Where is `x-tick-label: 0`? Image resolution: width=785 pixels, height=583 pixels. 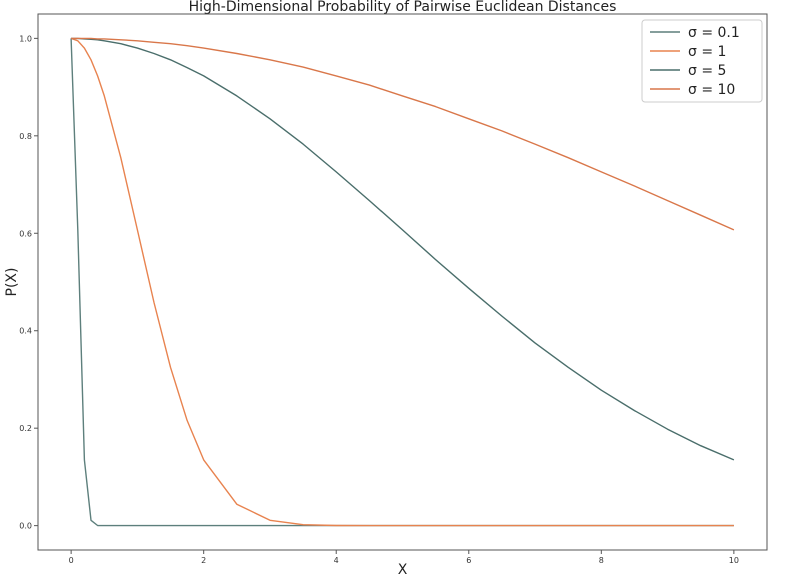 x-tick-label: 0 is located at coordinates (71, 560).